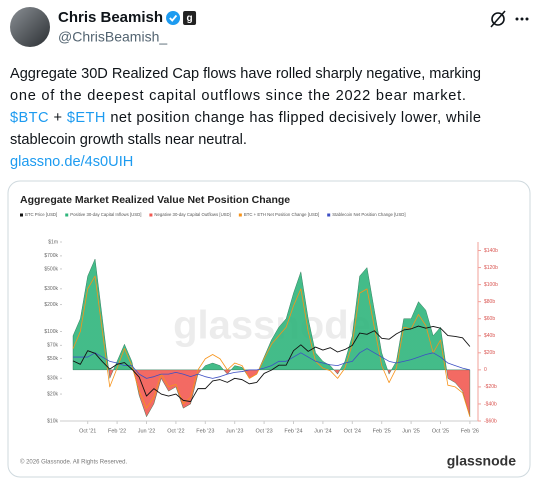  Describe the element at coordinates (368, 214) in the screenshot. I see `legend-label: Stablecoin Net Position Change [USD]` at that location.